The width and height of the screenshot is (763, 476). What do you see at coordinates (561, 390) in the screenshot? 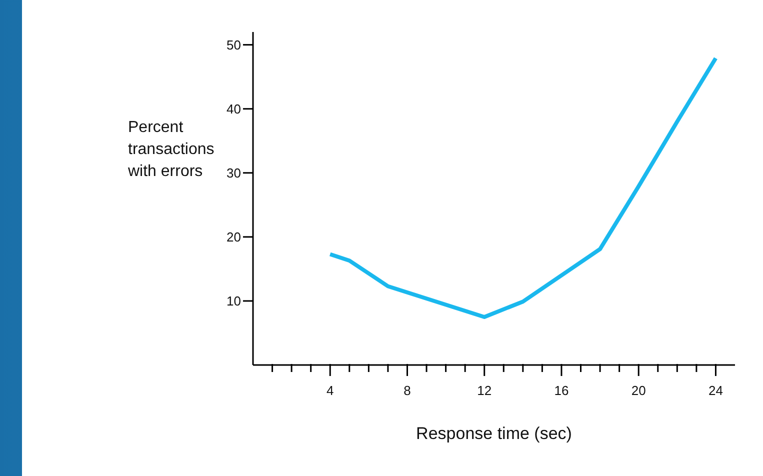
I see `x-tick-label: 16` at bounding box center [561, 390].